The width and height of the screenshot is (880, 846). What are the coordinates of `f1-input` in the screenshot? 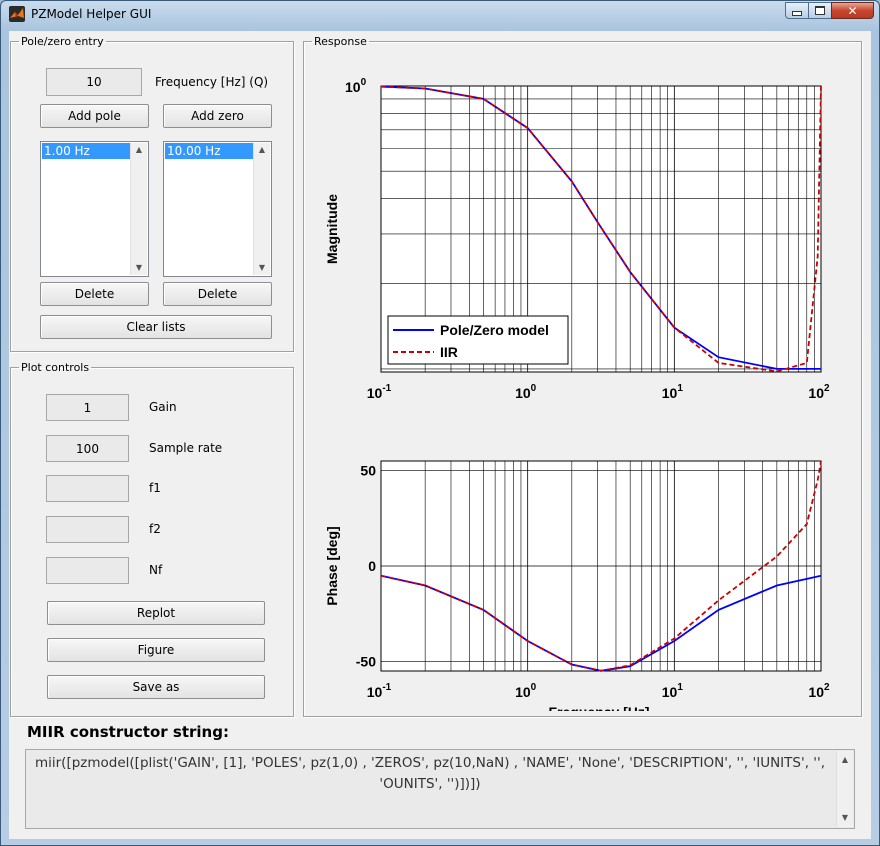 It's located at (87, 488).